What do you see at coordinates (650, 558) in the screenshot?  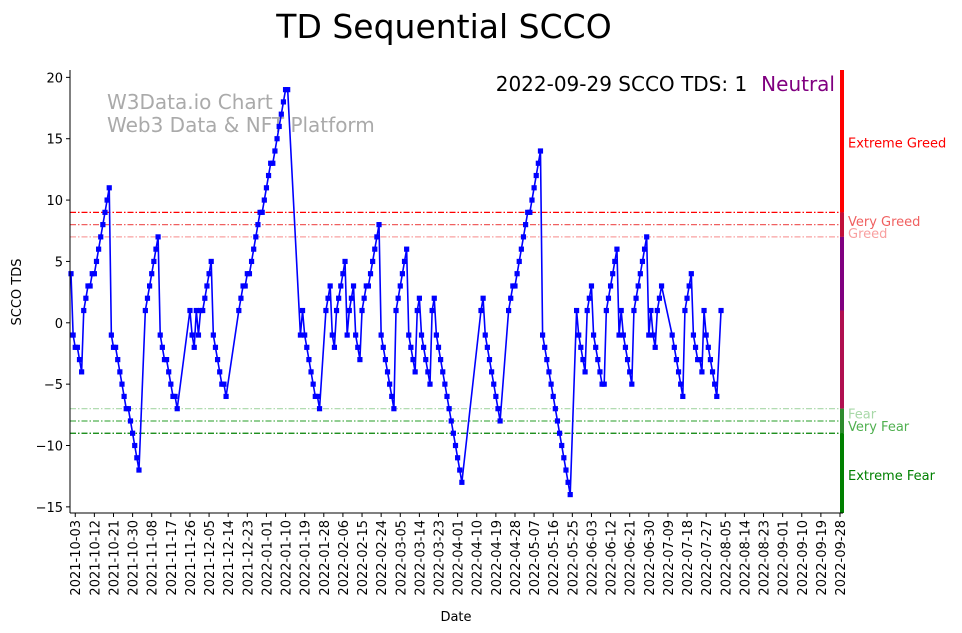 I see `x-tick-label: 2022-06-30` at bounding box center [650, 558].